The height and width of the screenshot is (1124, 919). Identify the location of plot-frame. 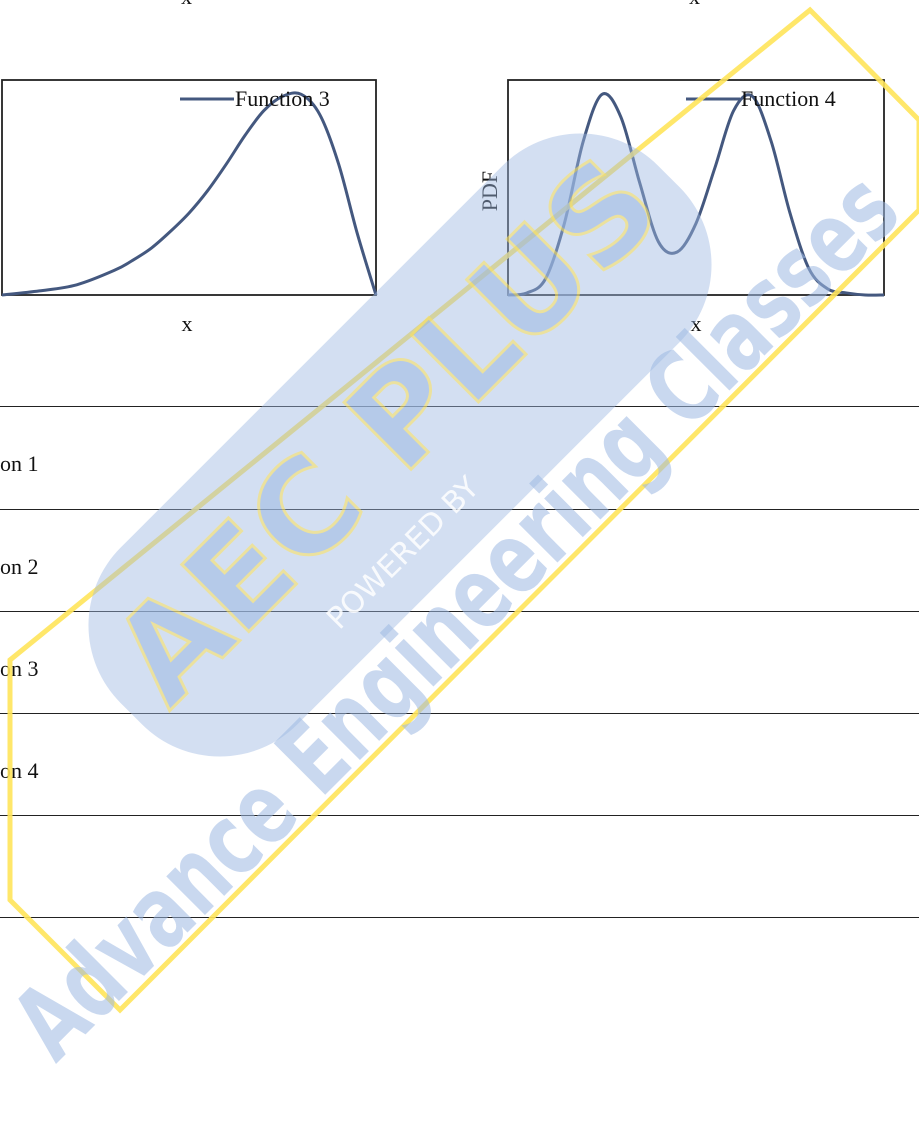
(696, 187).